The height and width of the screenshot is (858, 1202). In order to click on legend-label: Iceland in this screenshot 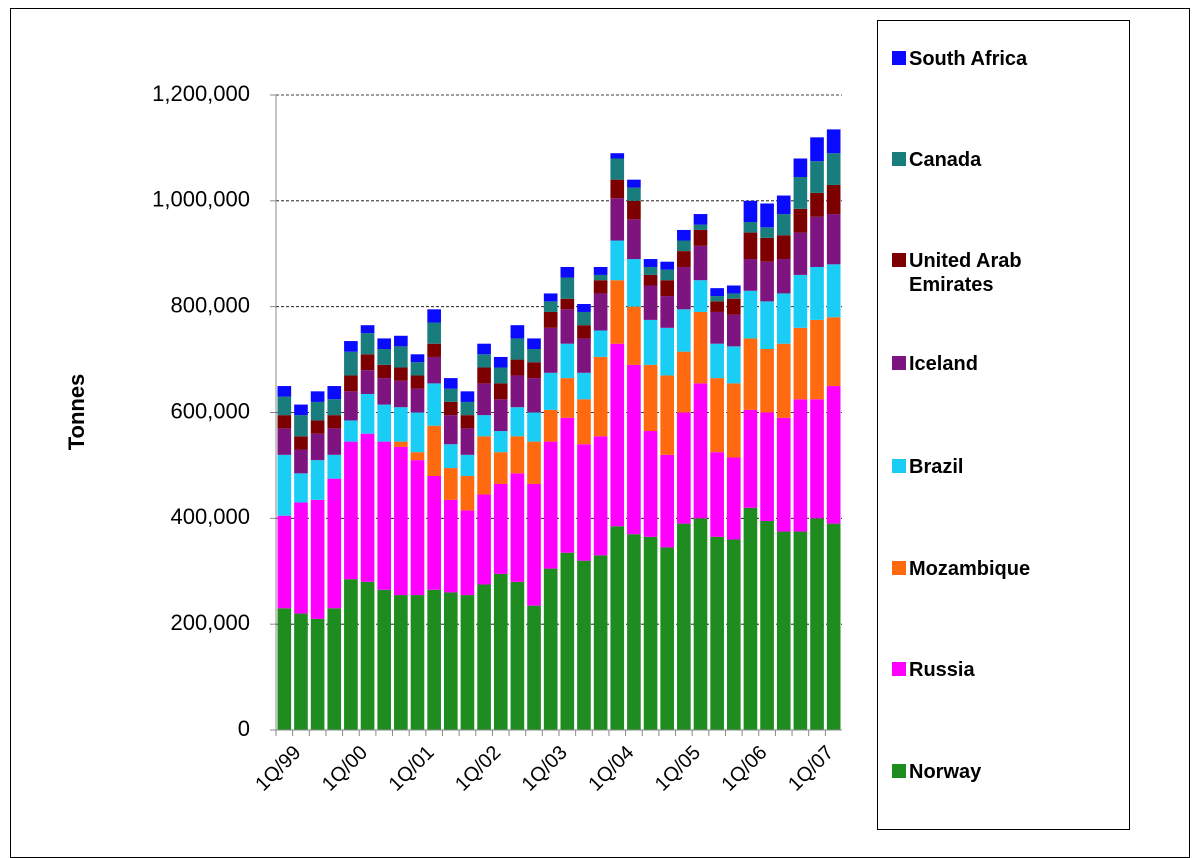, I will do `click(943, 364)`.